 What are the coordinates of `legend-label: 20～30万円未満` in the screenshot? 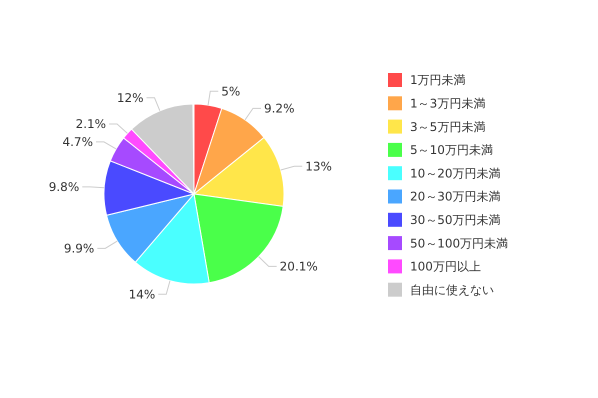 It's located at (455, 197).